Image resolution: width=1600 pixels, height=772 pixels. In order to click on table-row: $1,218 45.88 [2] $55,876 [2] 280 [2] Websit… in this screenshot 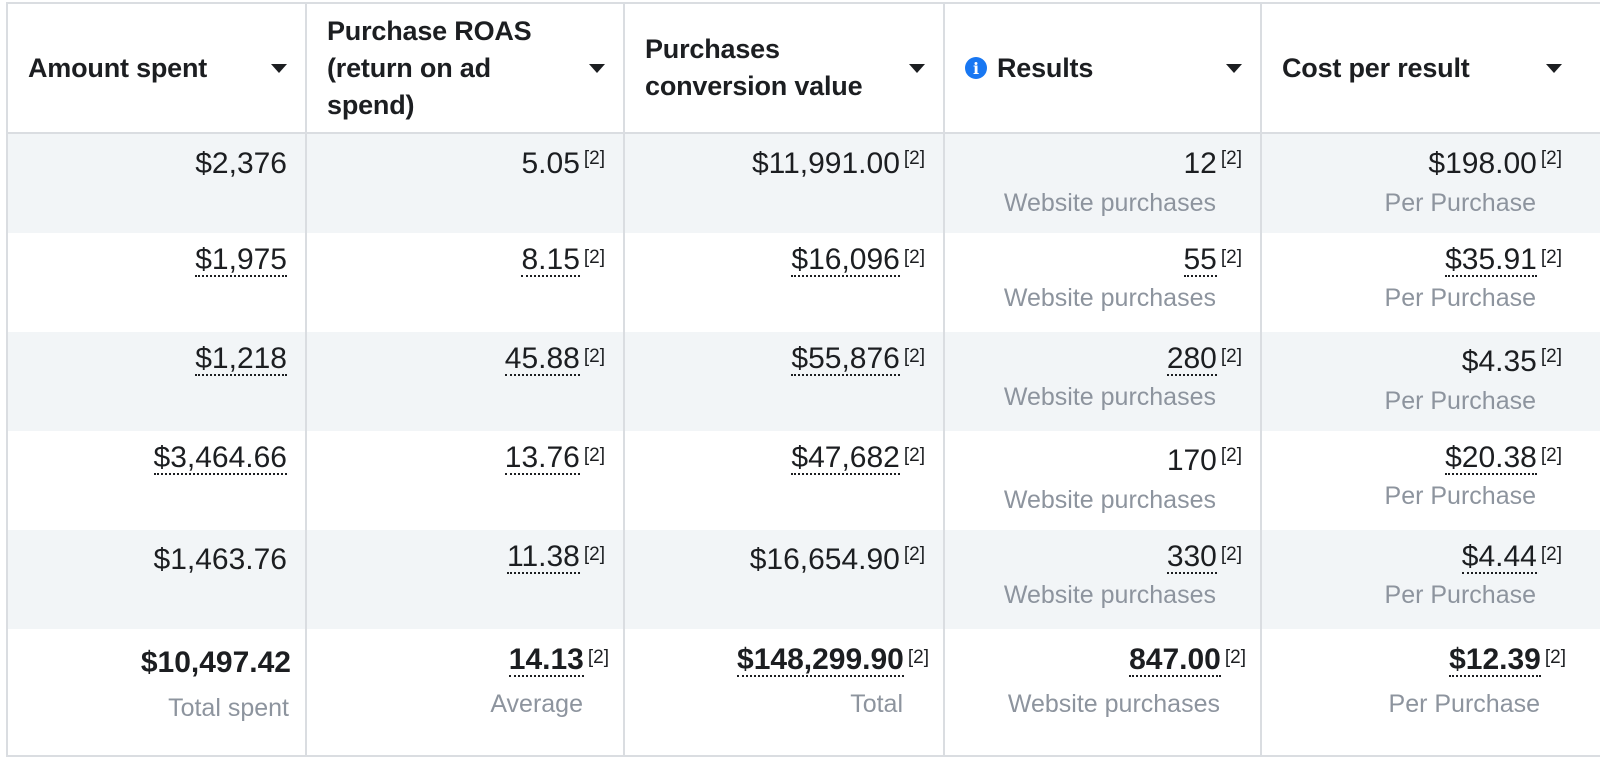, I will do `click(804, 381)`.